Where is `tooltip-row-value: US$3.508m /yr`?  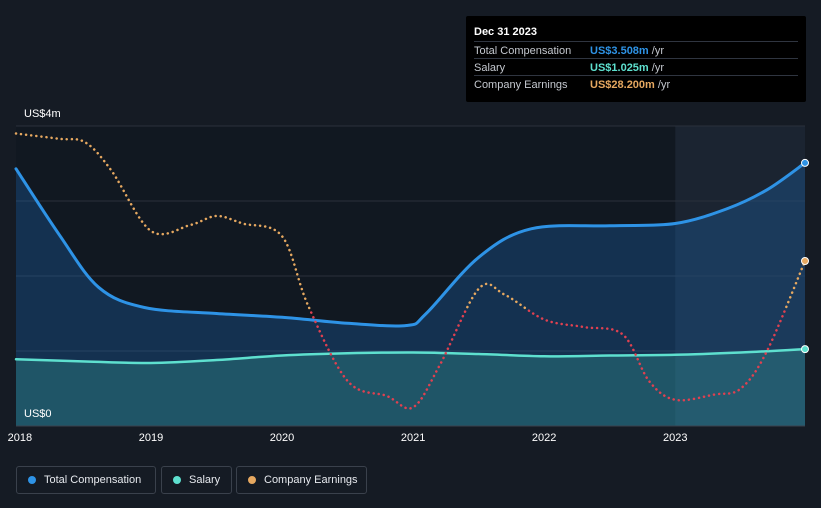 tooltip-row-value: US$3.508m /yr is located at coordinates (627, 51).